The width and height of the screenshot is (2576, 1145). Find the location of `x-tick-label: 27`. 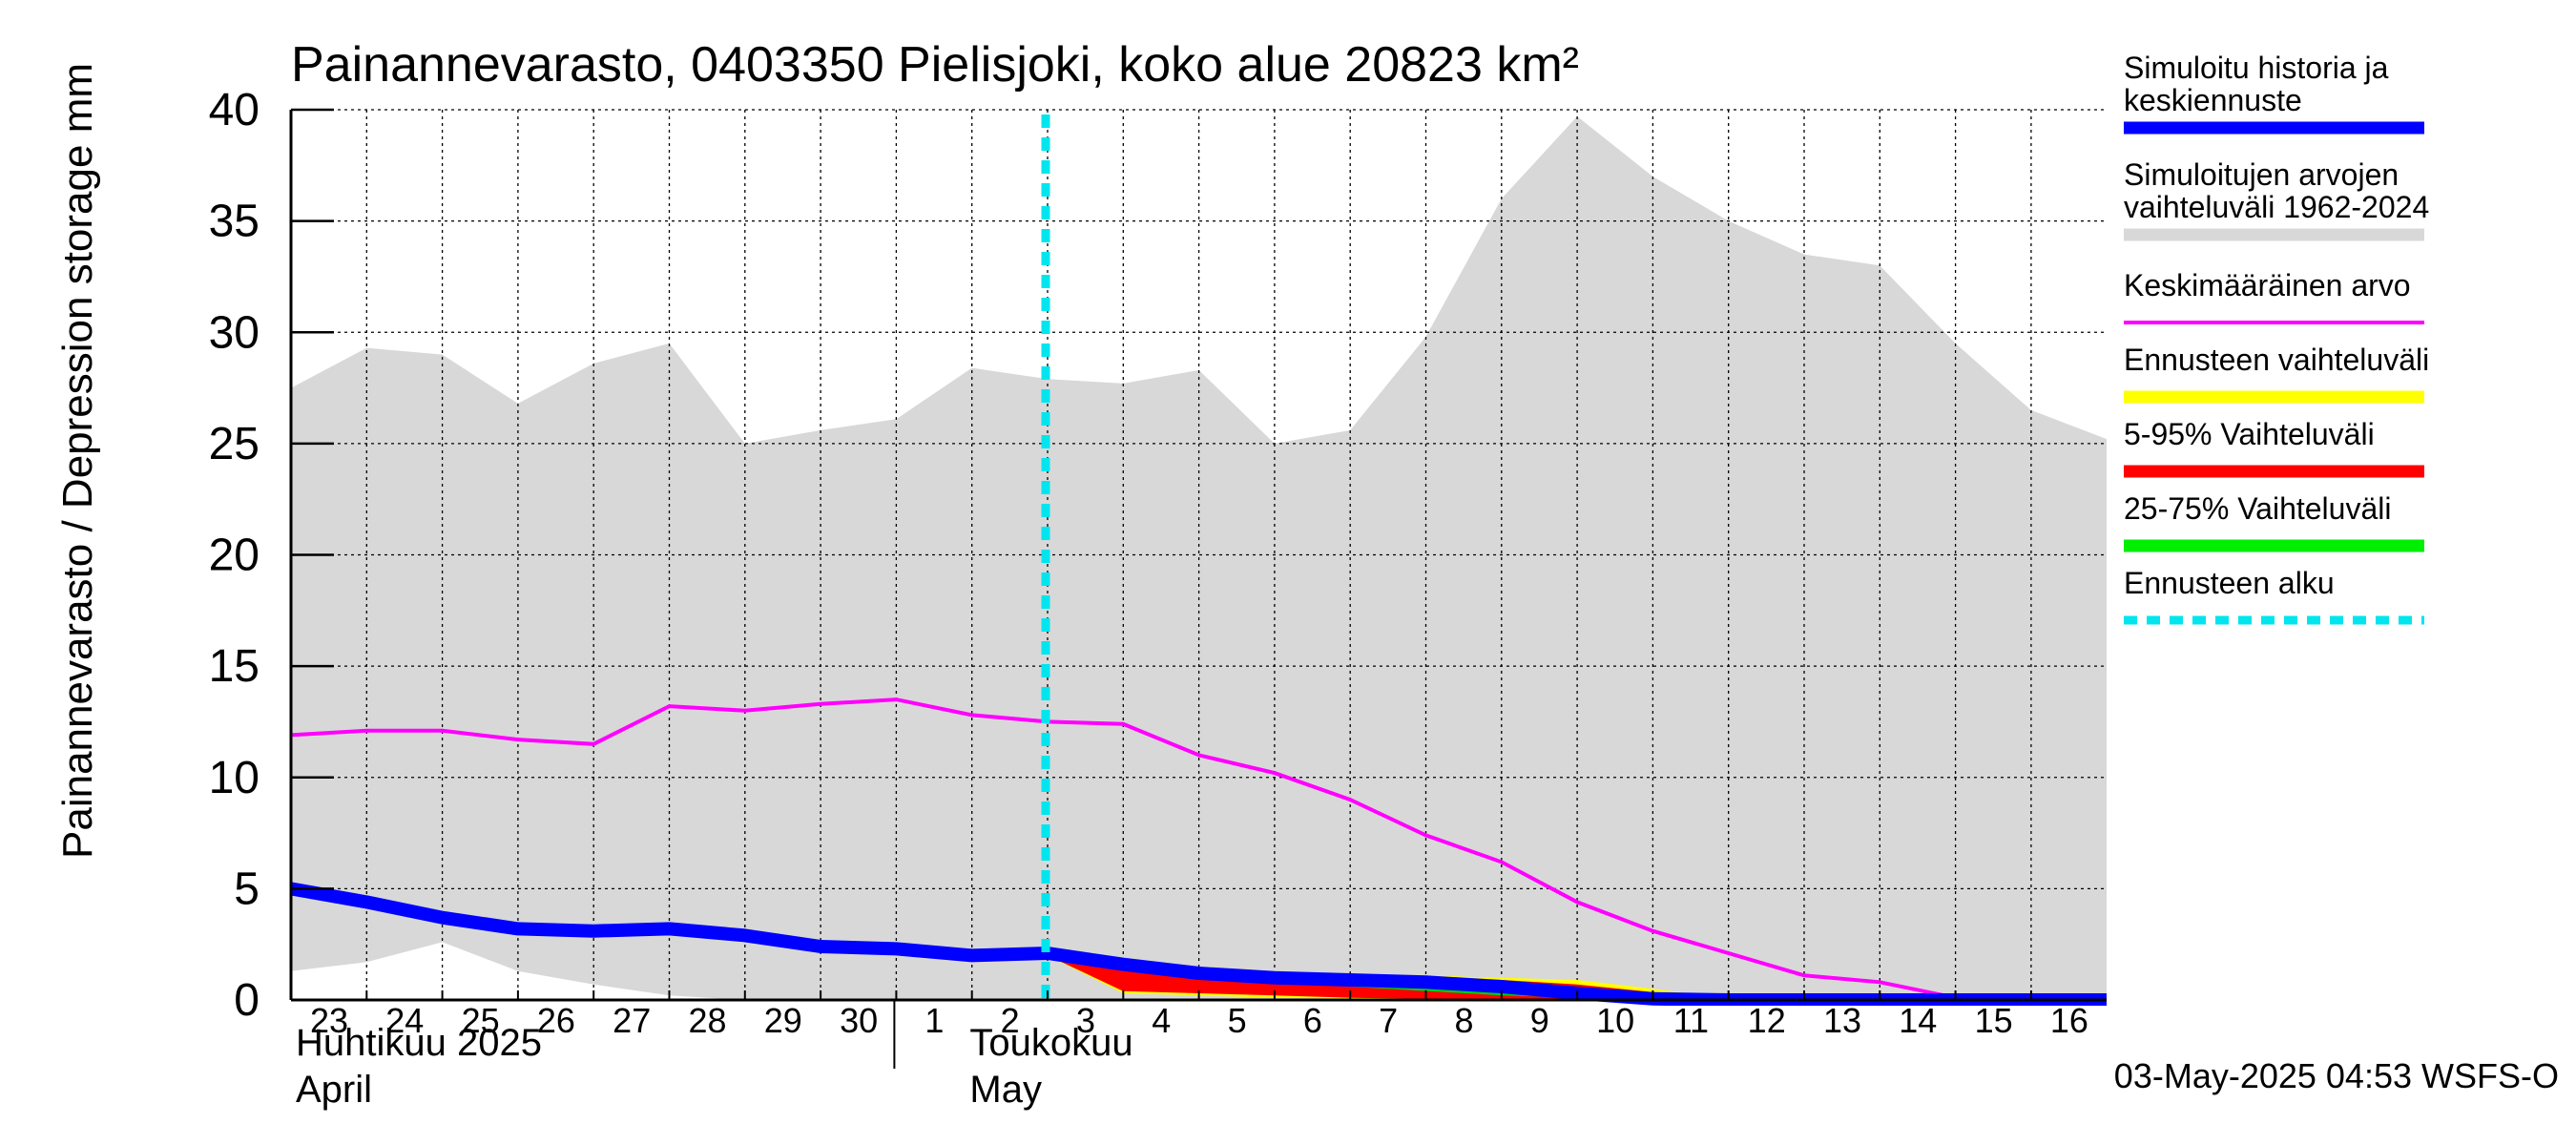

x-tick-label: 27 is located at coordinates (632, 1021).